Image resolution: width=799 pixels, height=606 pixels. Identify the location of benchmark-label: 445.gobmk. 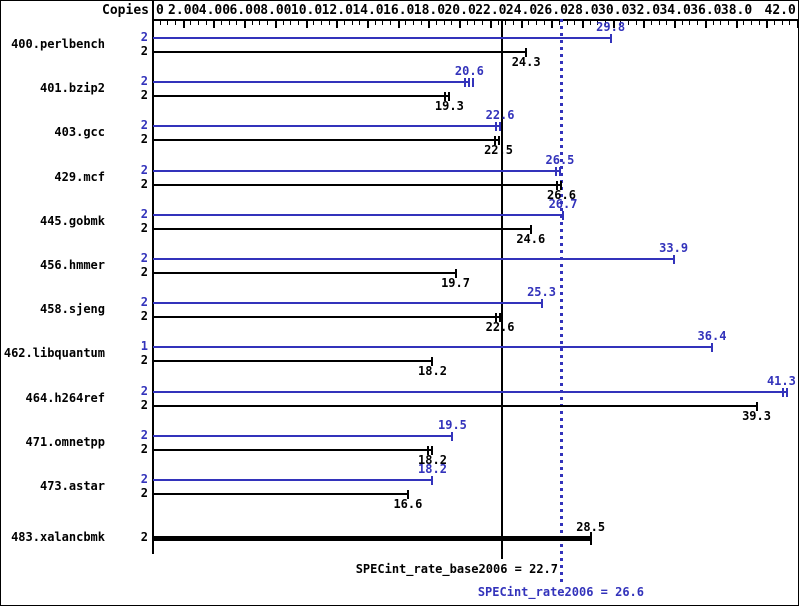
(72, 220).